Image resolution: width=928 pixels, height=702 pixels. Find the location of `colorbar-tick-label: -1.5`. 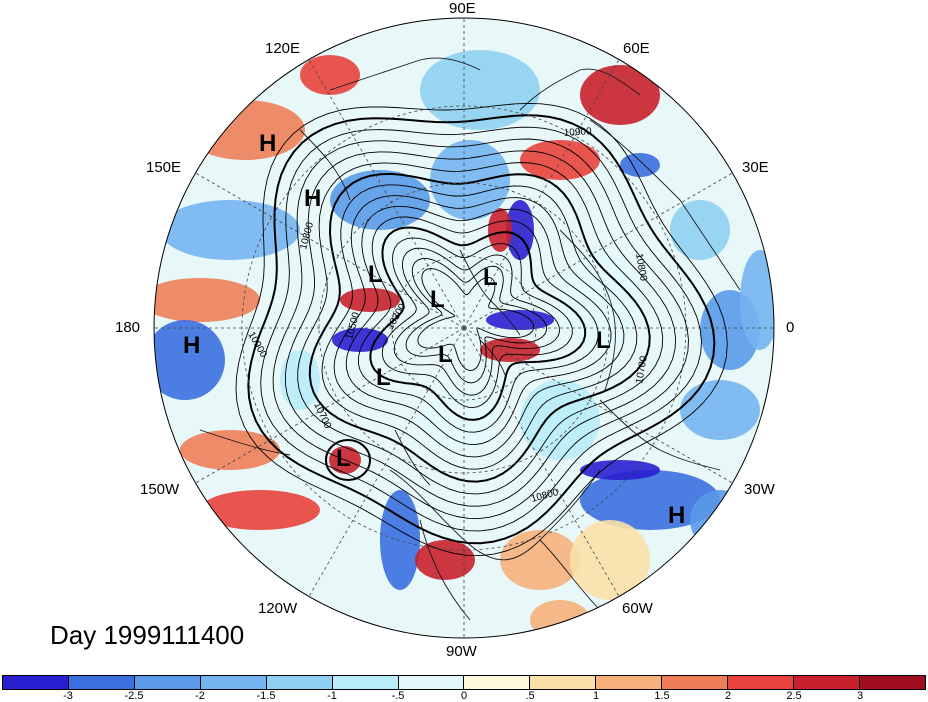

colorbar-tick-label: -1.5 is located at coordinates (266, 696).